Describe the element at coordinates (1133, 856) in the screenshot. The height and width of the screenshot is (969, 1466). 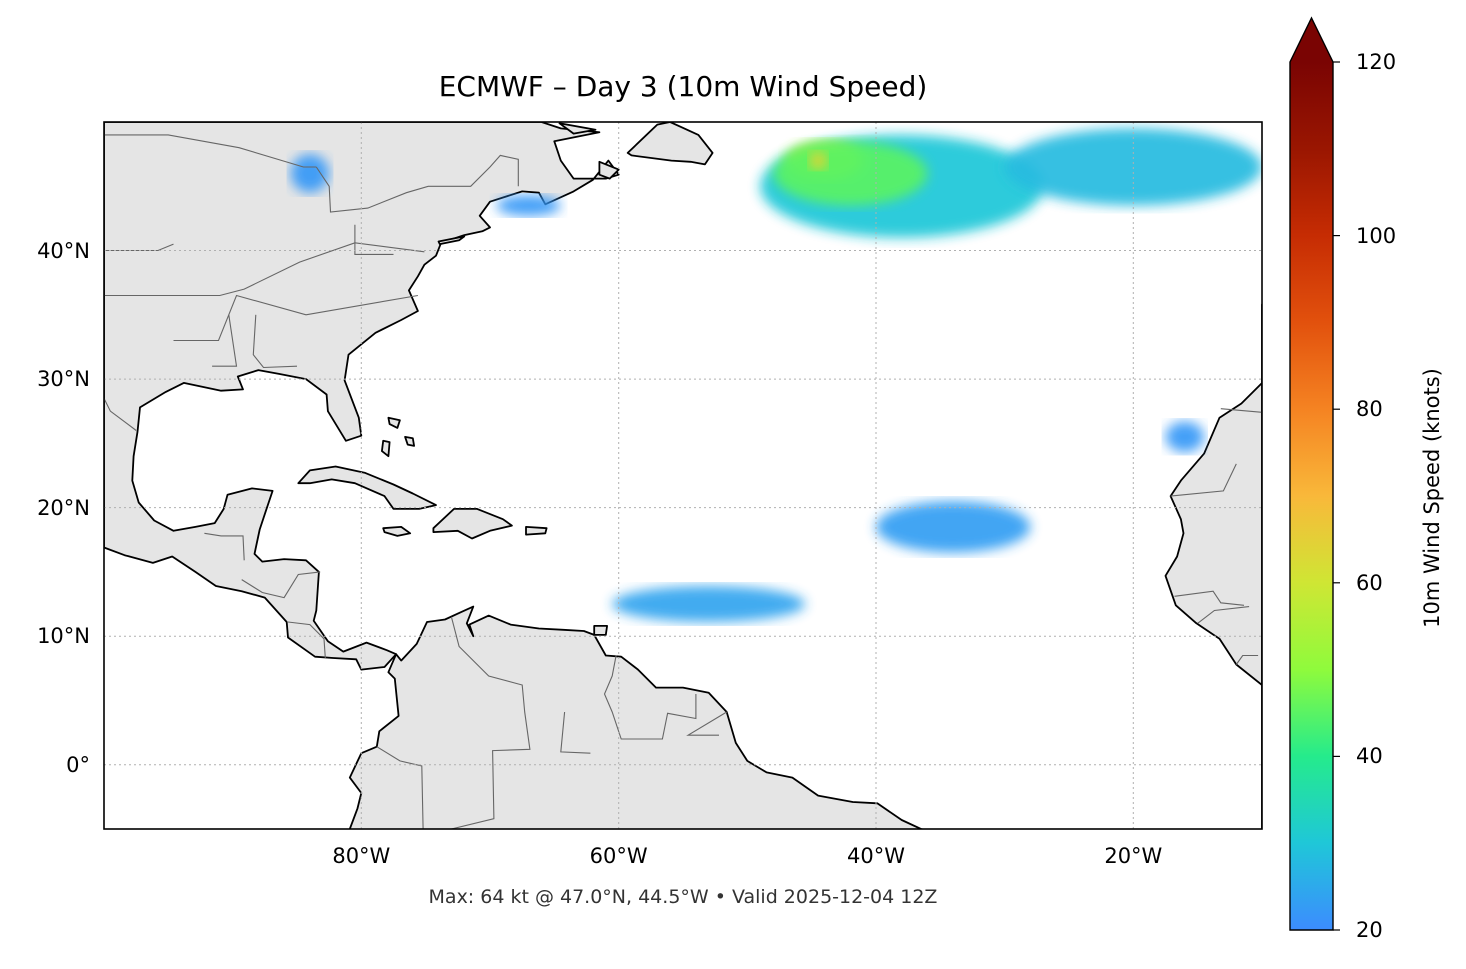
I see `lon-tick-label: 20°W` at that location.